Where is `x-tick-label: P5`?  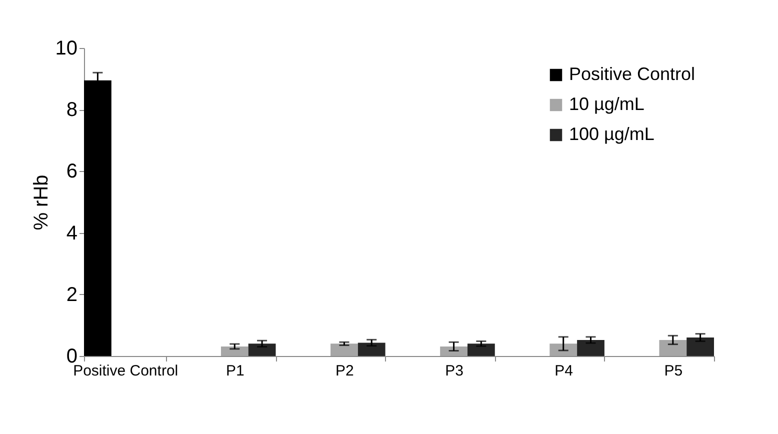 x-tick-label: P5 is located at coordinates (673, 371).